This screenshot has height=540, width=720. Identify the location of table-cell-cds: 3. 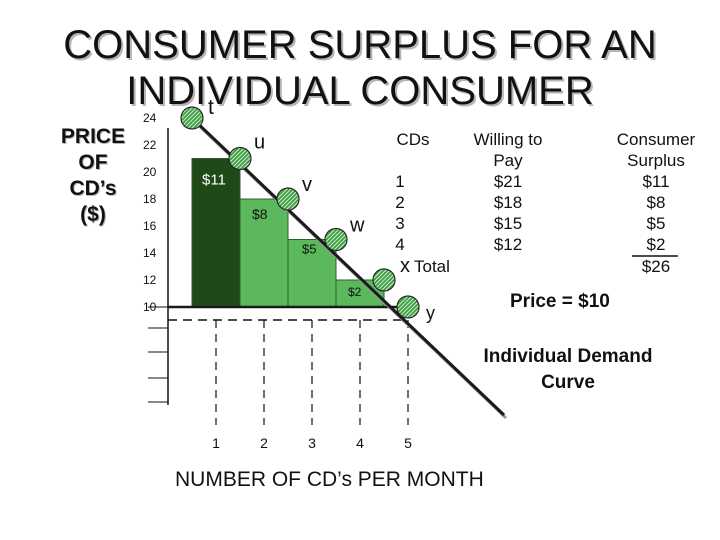
(399, 223).